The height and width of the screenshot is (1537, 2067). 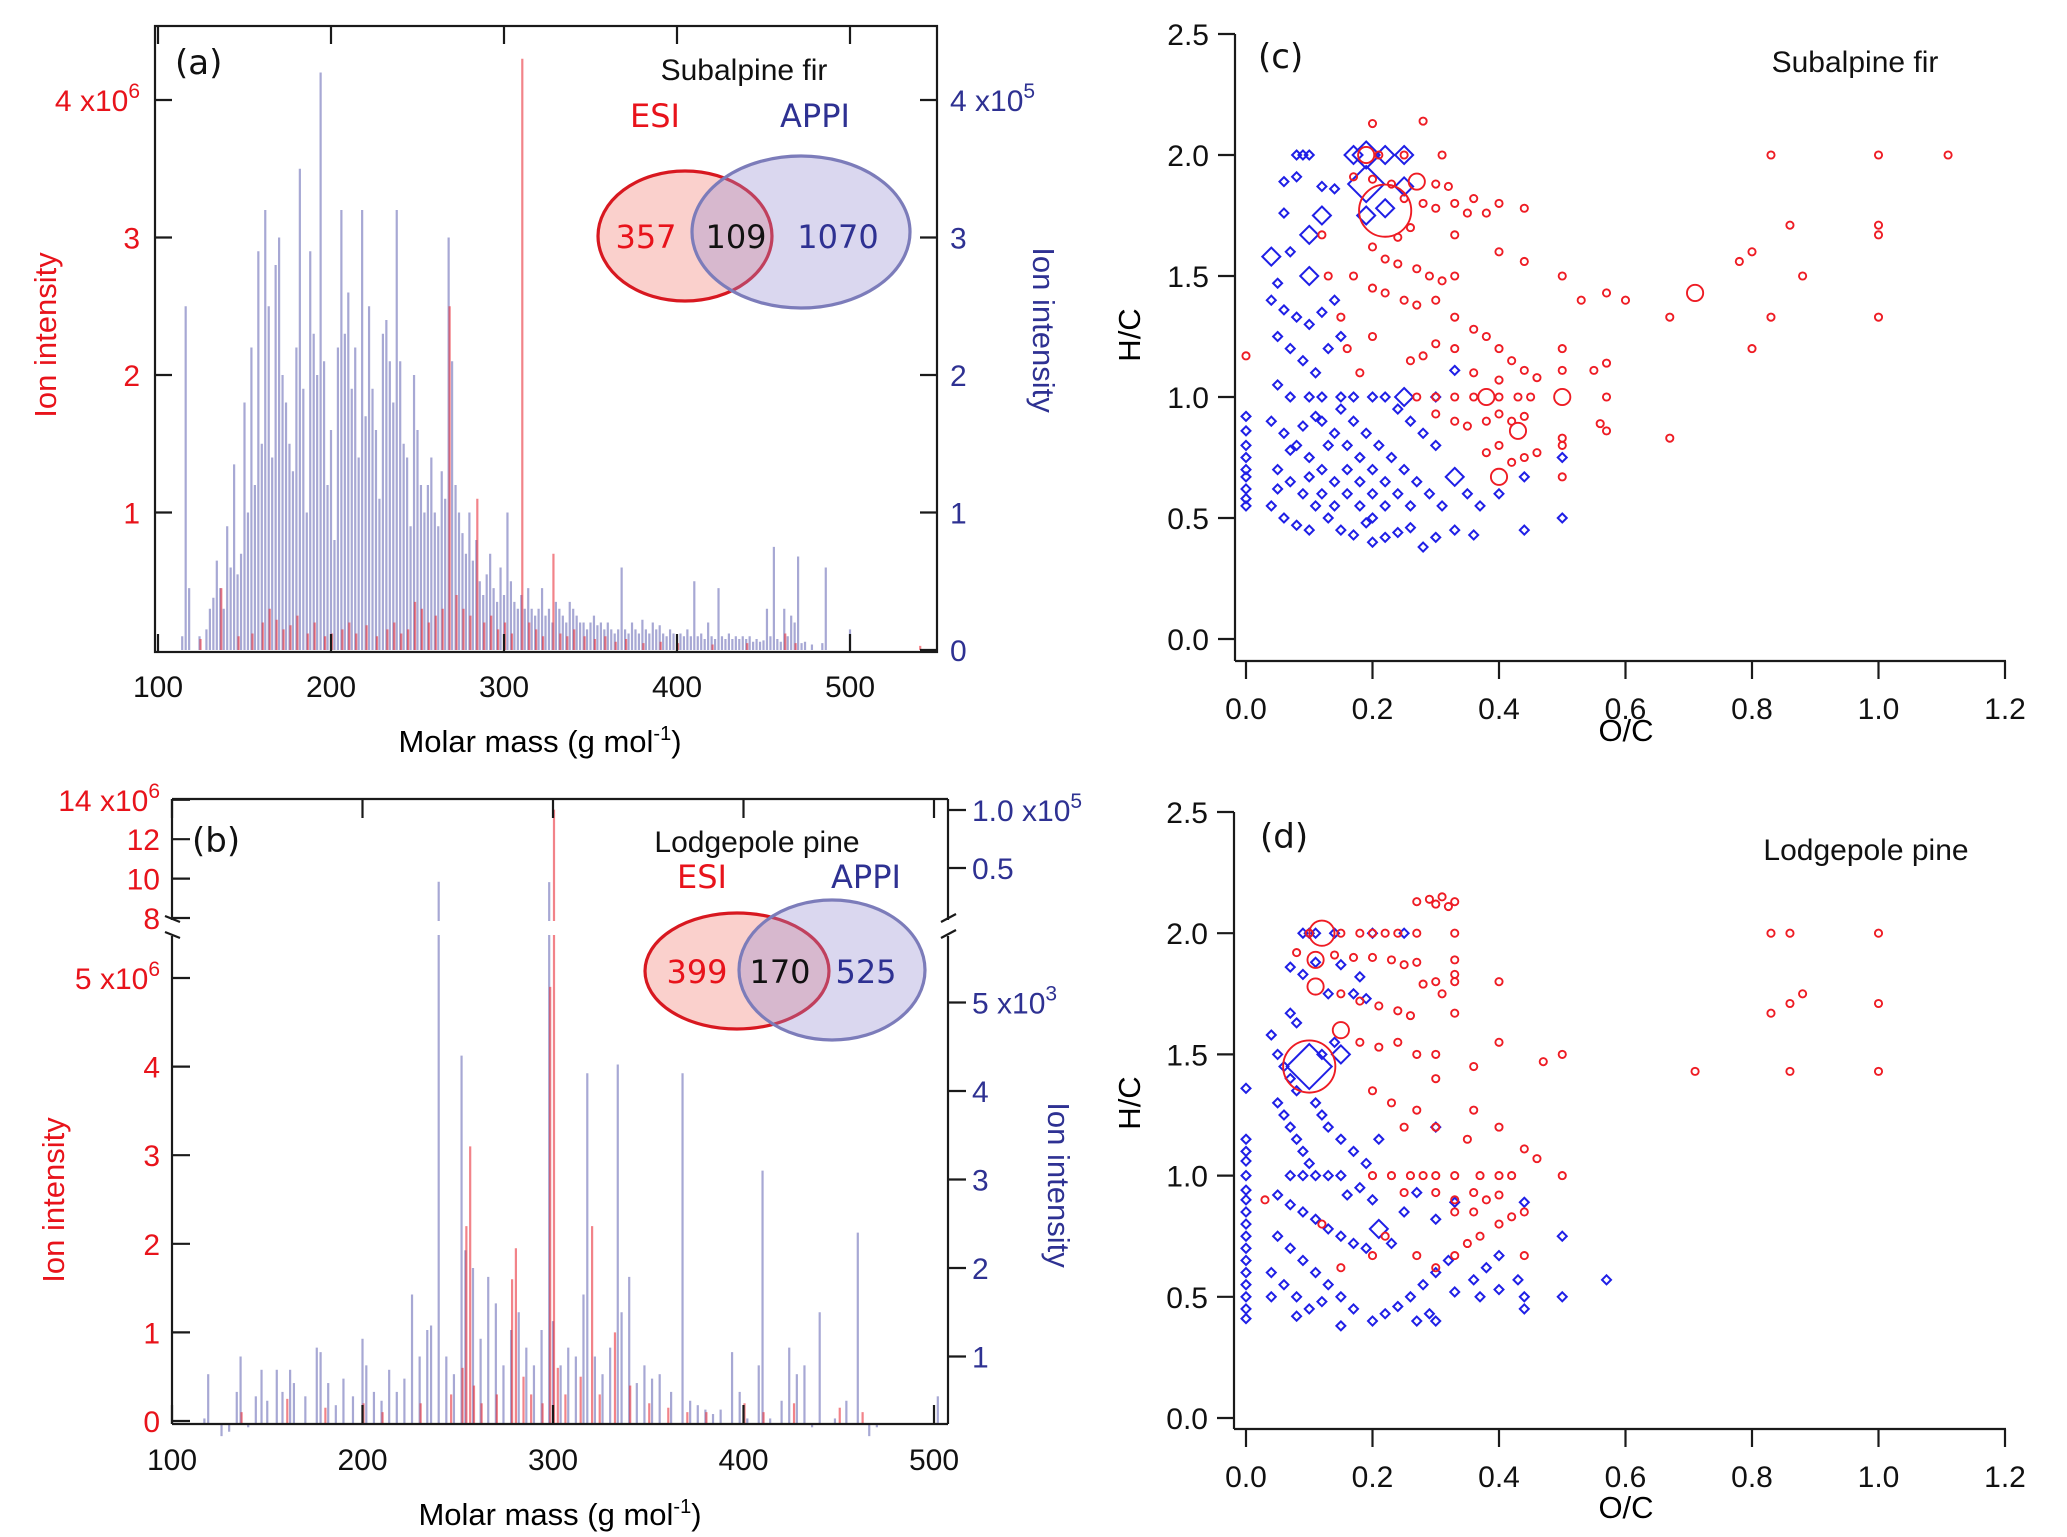 What do you see at coordinates (1188, 277) in the screenshot?
I see `y-tick-label: 1.5` at bounding box center [1188, 277].